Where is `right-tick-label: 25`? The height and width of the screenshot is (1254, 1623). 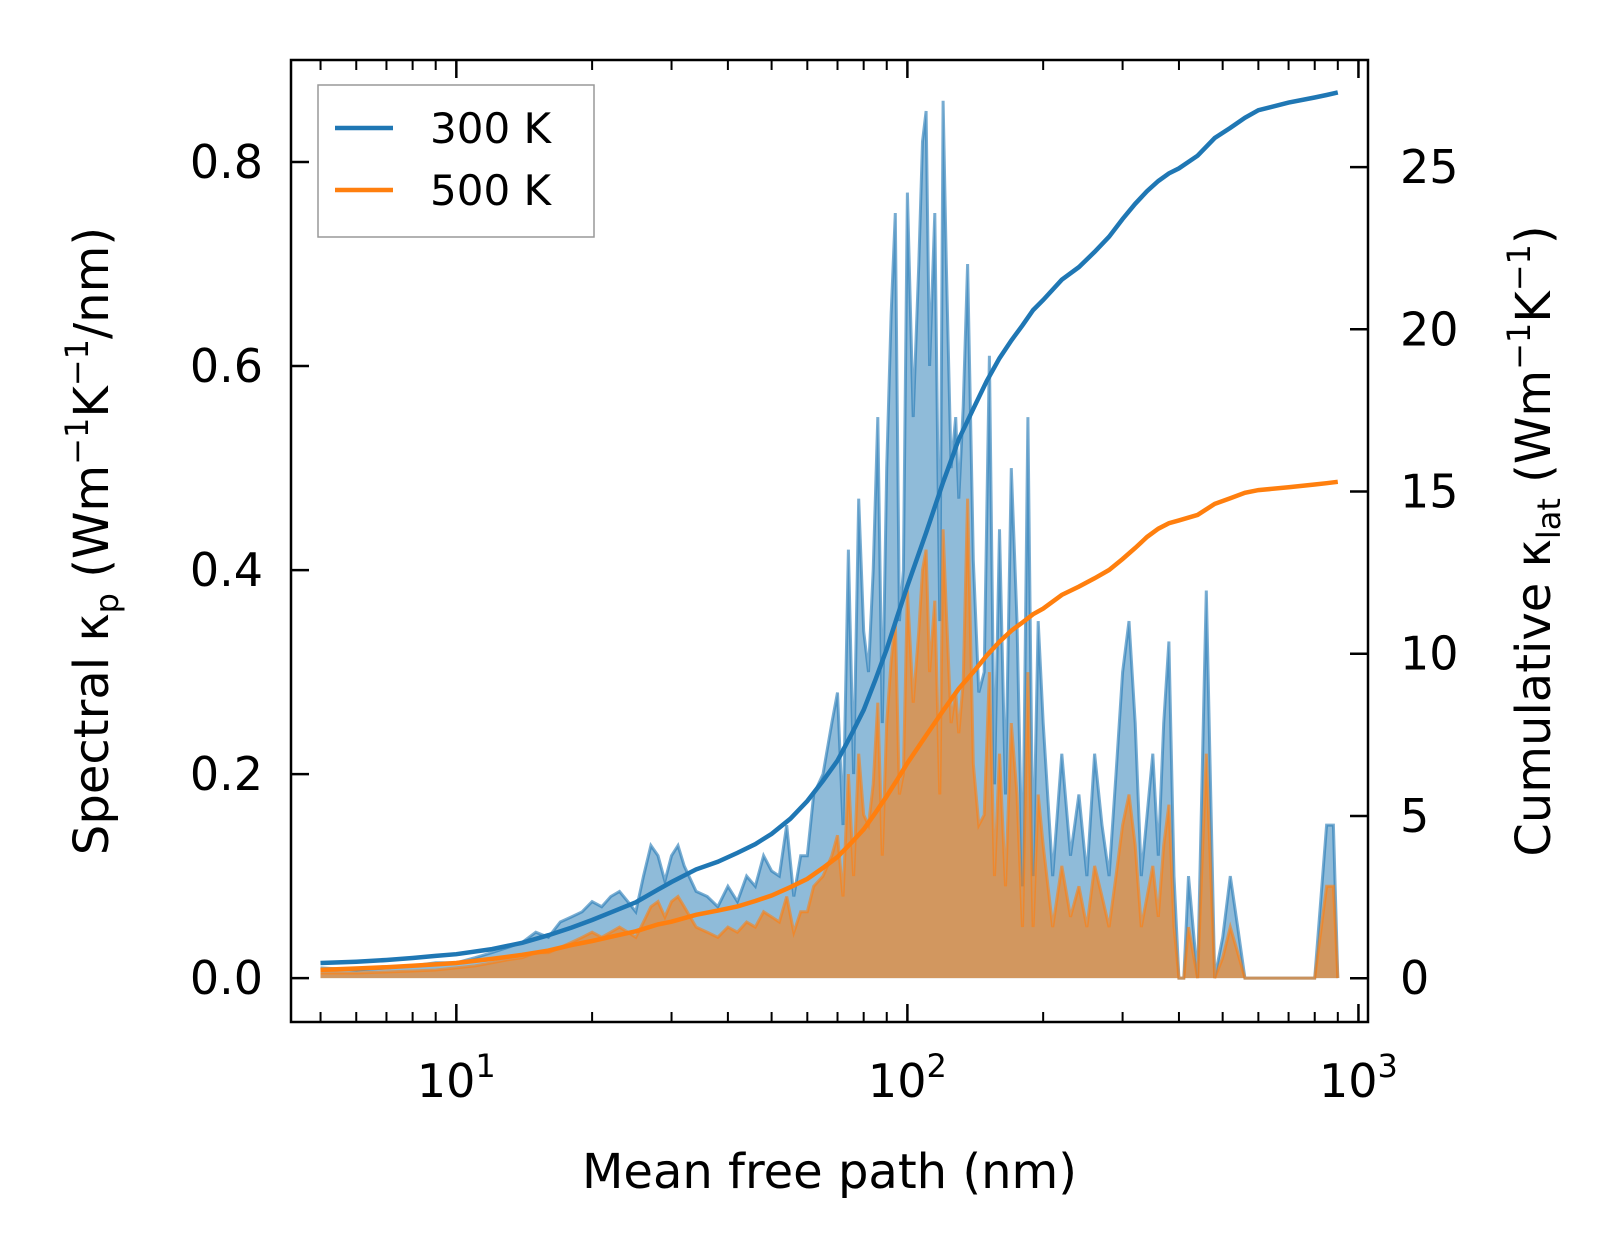 right-tick-label: 25 is located at coordinates (1429, 167).